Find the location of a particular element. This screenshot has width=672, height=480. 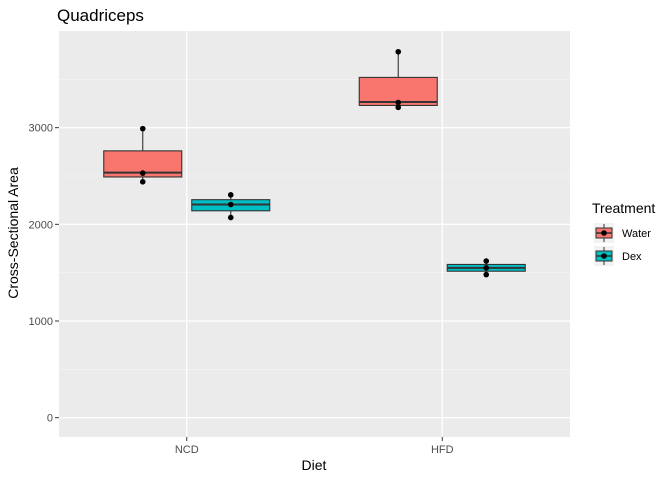

legend-title: Treatment is located at coordinates (623, 208).